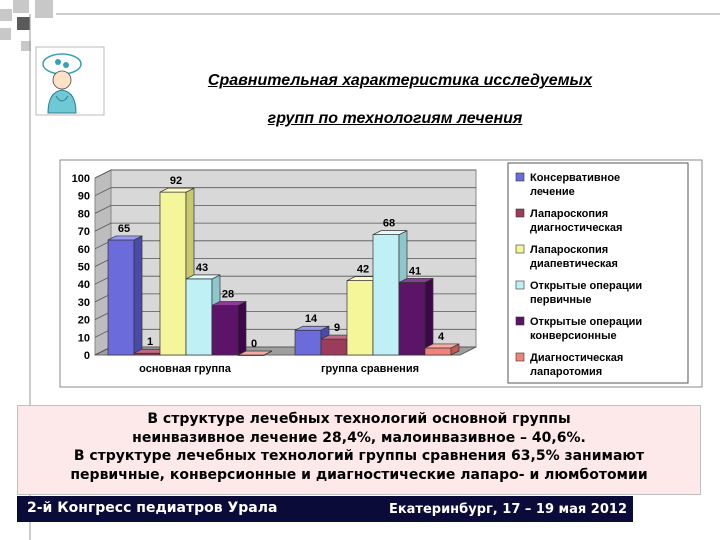 The width and height of the screenshot is (720, 540). What do you see at coordinates (84, 250) in the screenshot?
I see `y-tick-label: 60` at bounding box center [84, 250].